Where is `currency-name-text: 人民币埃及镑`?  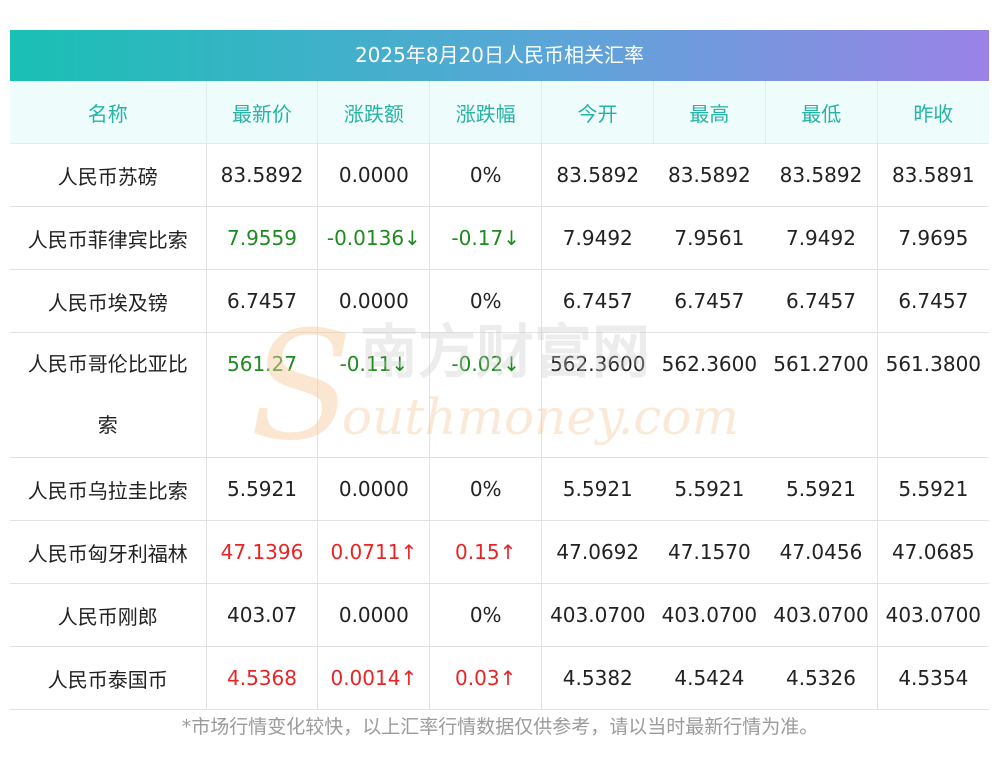 currency-name-text: 人民币埃及镑 is located at coordinates (107, 302).